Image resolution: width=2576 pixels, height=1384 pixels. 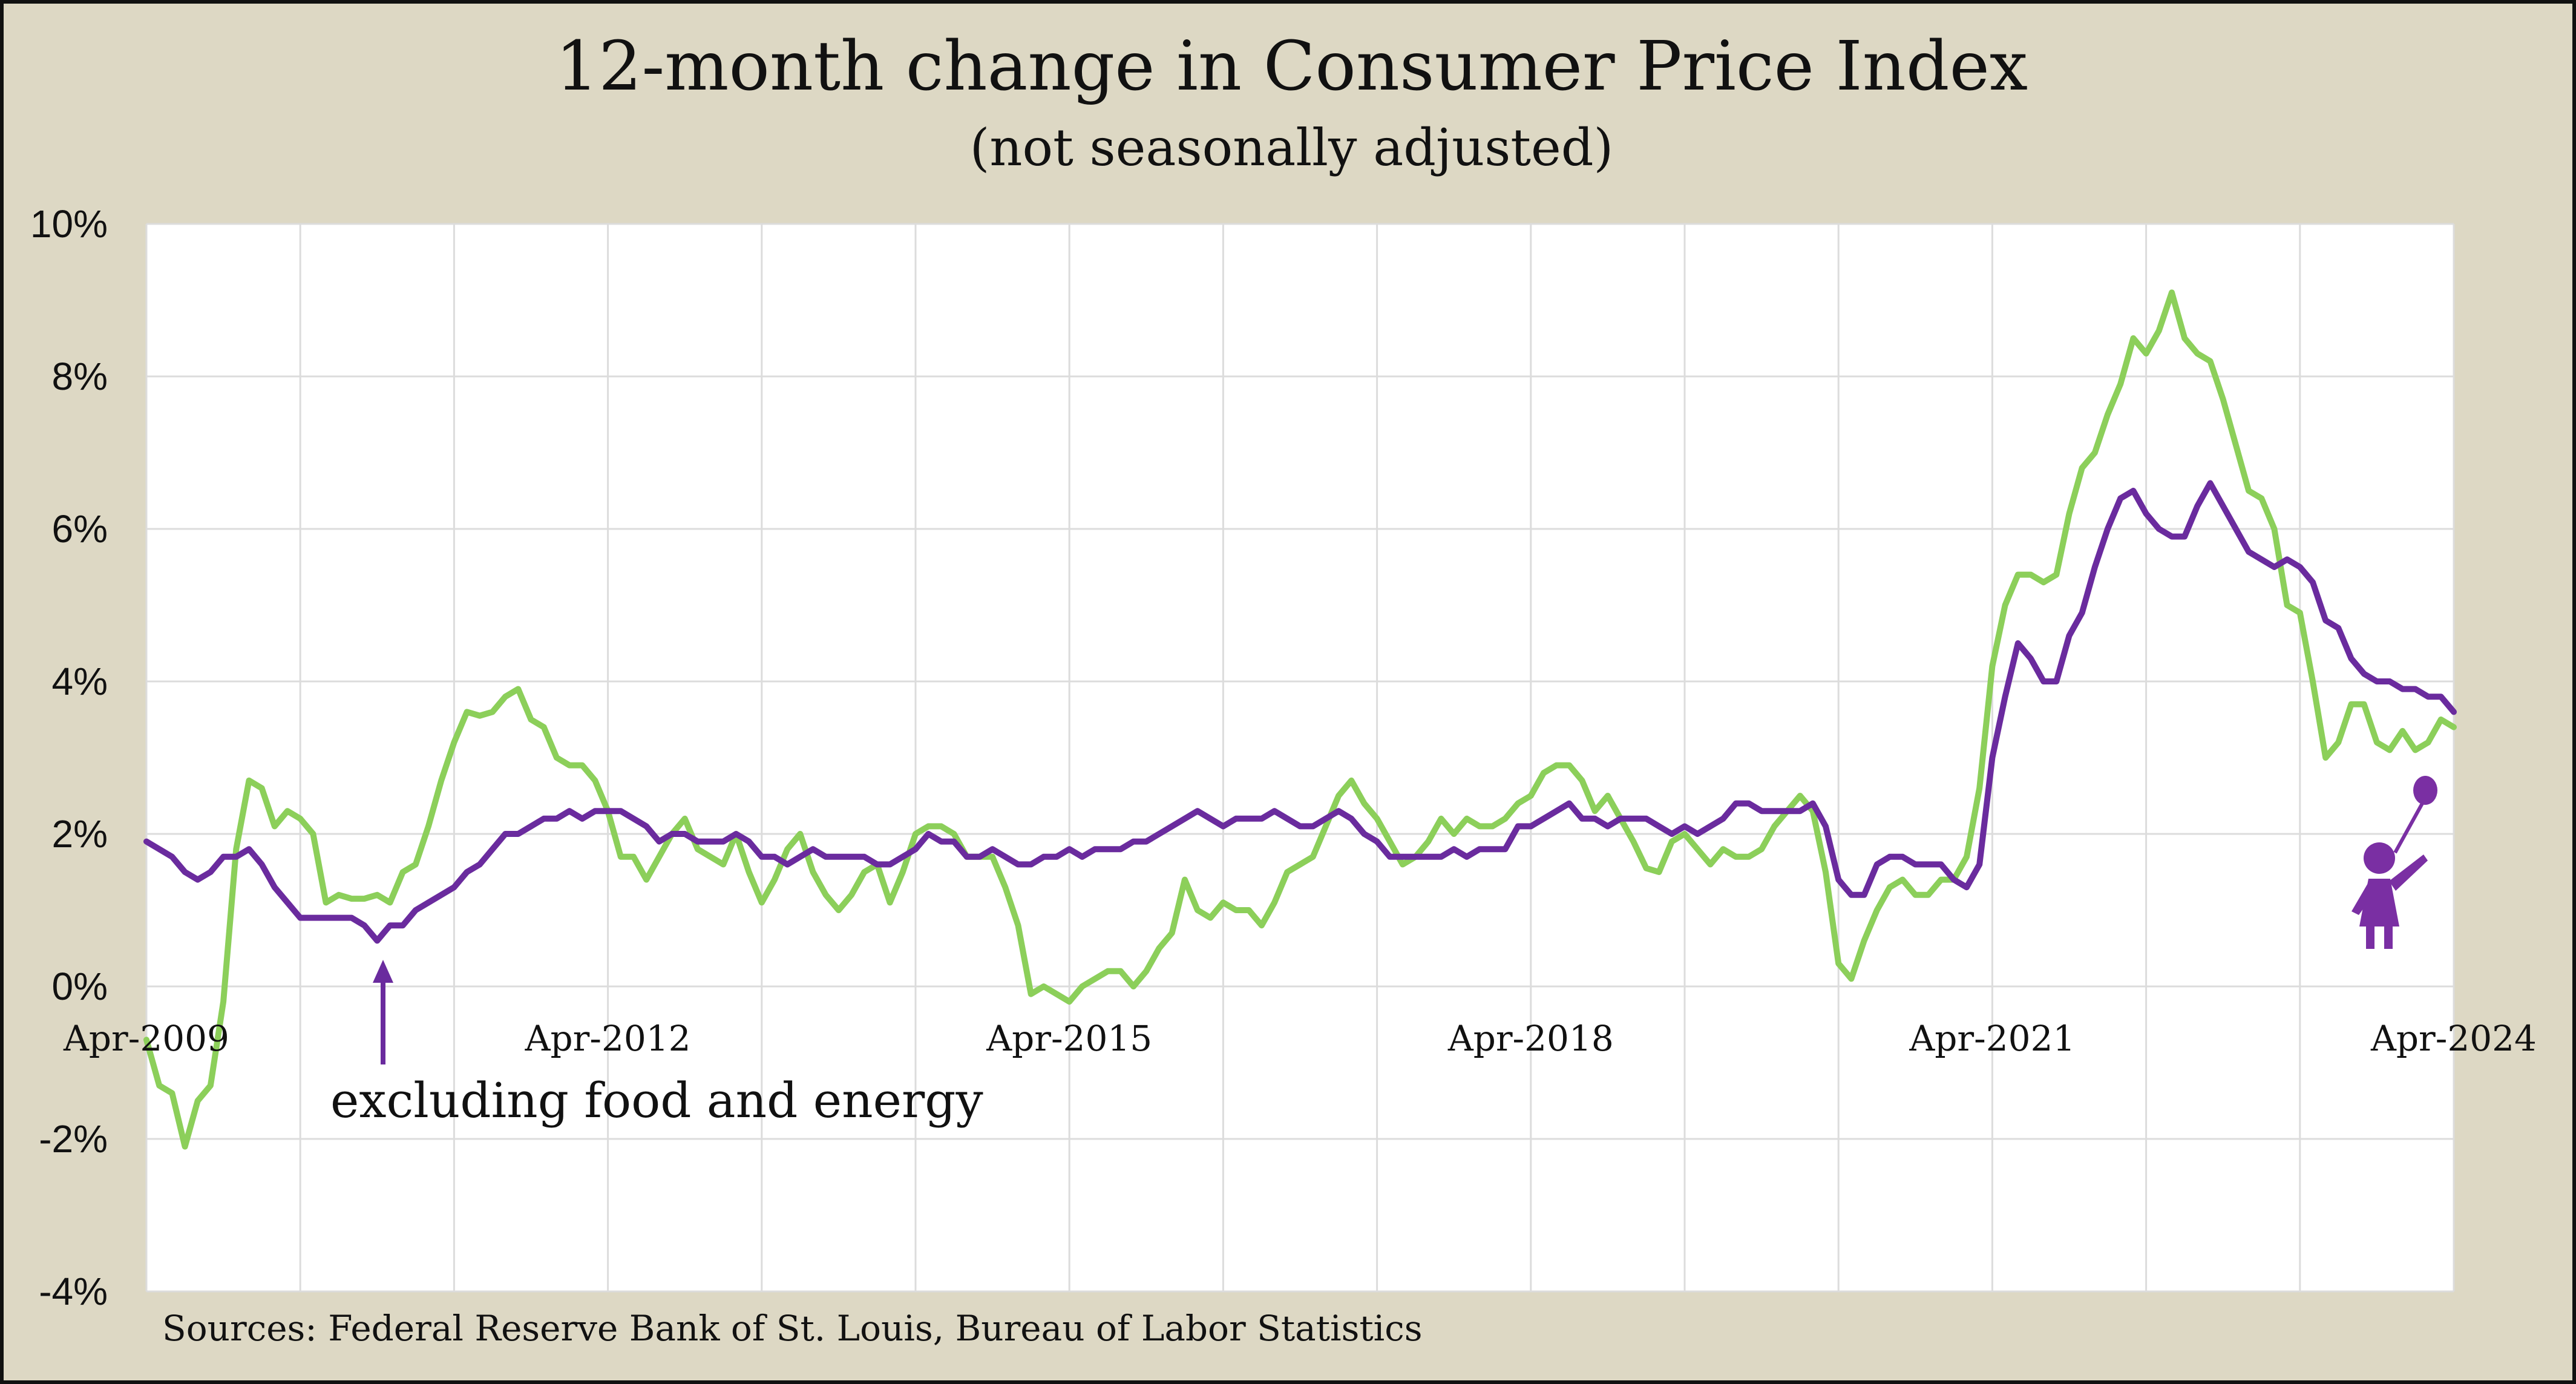 I want to click on chart-subtitle: (not seasonally adjusted), so click(x=1291, y=147).